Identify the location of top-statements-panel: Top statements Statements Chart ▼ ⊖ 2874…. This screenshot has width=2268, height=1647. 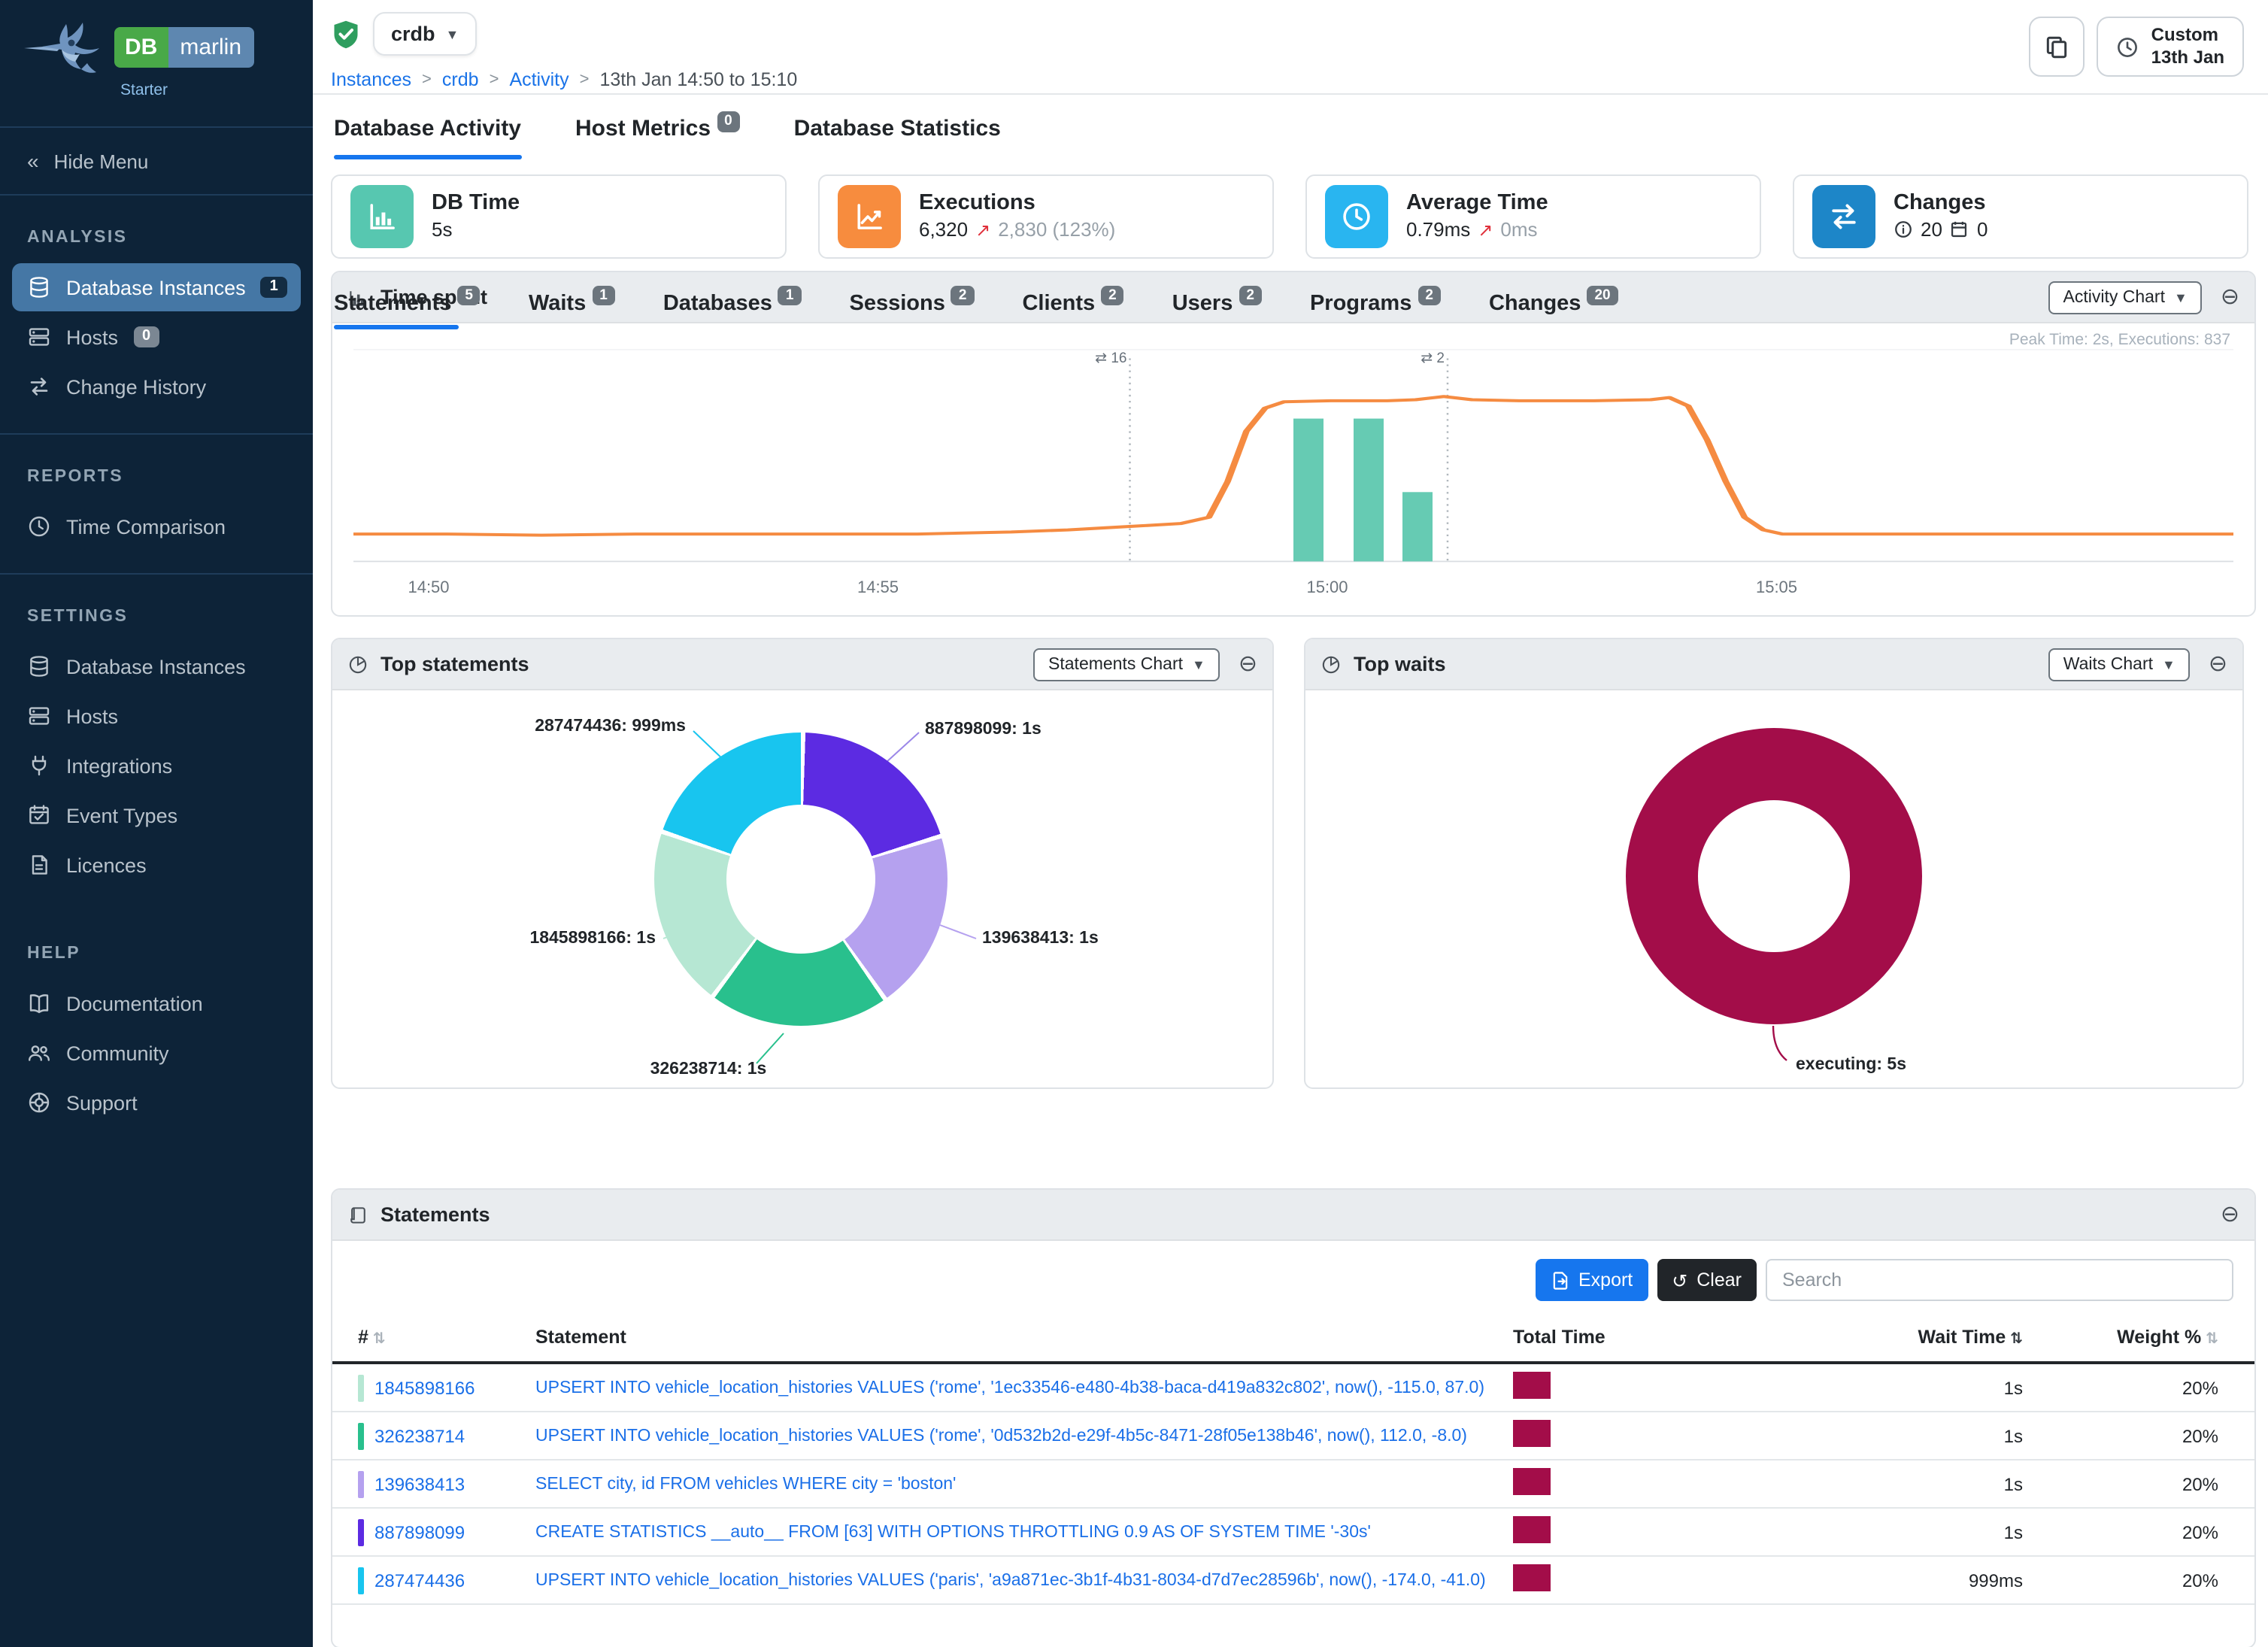
(802, 863).